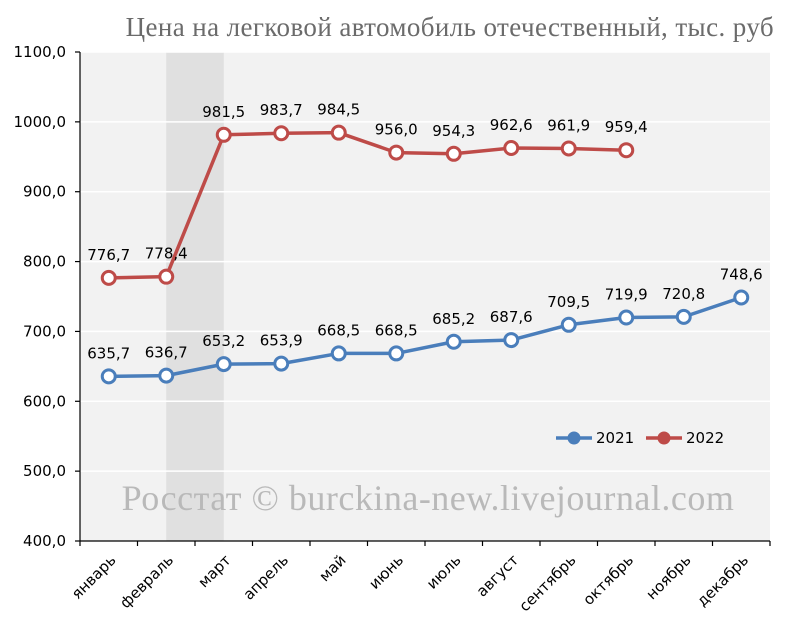 The width and height of the screenshot is (800, 630). Describe the element at coordinates (266, 577) in the screenshot. I see `x-tick-label: апрель` at that location.